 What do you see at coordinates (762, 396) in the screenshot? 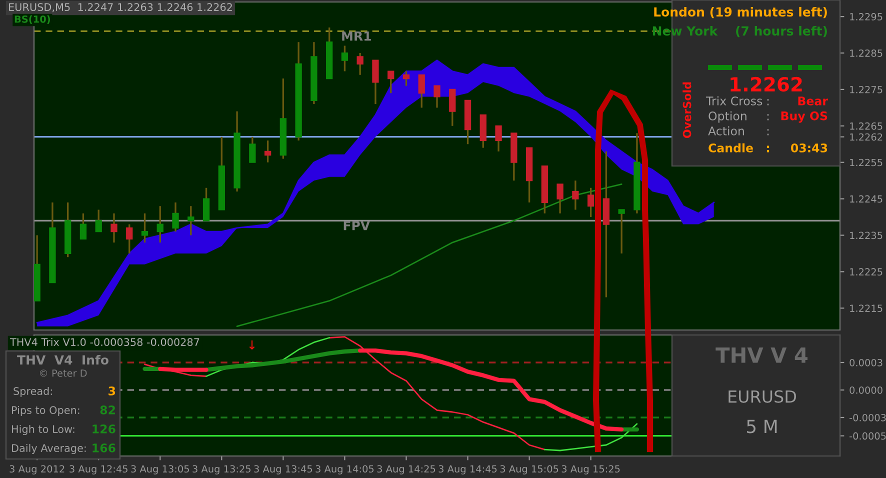
I see `annotation: EURUSD` at bounding box center [762, 396].